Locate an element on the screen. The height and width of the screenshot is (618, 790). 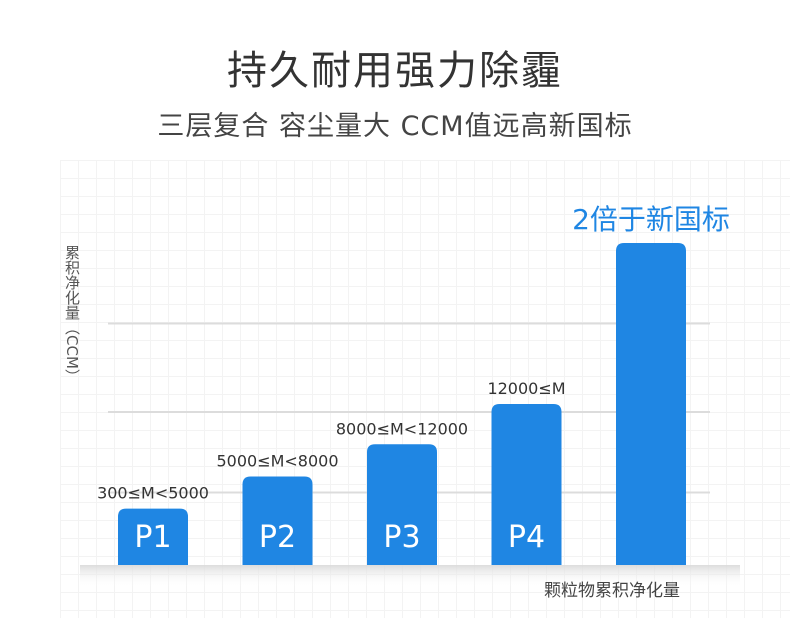
bar-category-label-1: P1 is located at coordinates (152, 537).